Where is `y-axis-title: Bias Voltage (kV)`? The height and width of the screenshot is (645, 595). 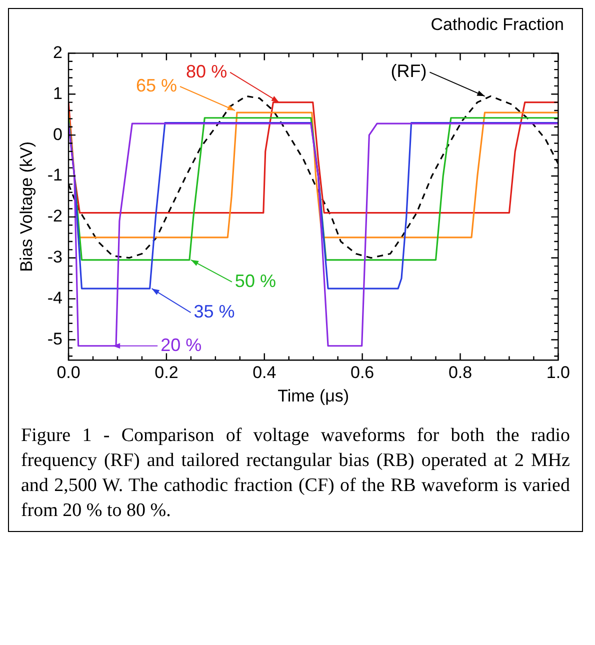 y-axis-title: Bias Voltage (kV) is located at coordinates (26, 206).